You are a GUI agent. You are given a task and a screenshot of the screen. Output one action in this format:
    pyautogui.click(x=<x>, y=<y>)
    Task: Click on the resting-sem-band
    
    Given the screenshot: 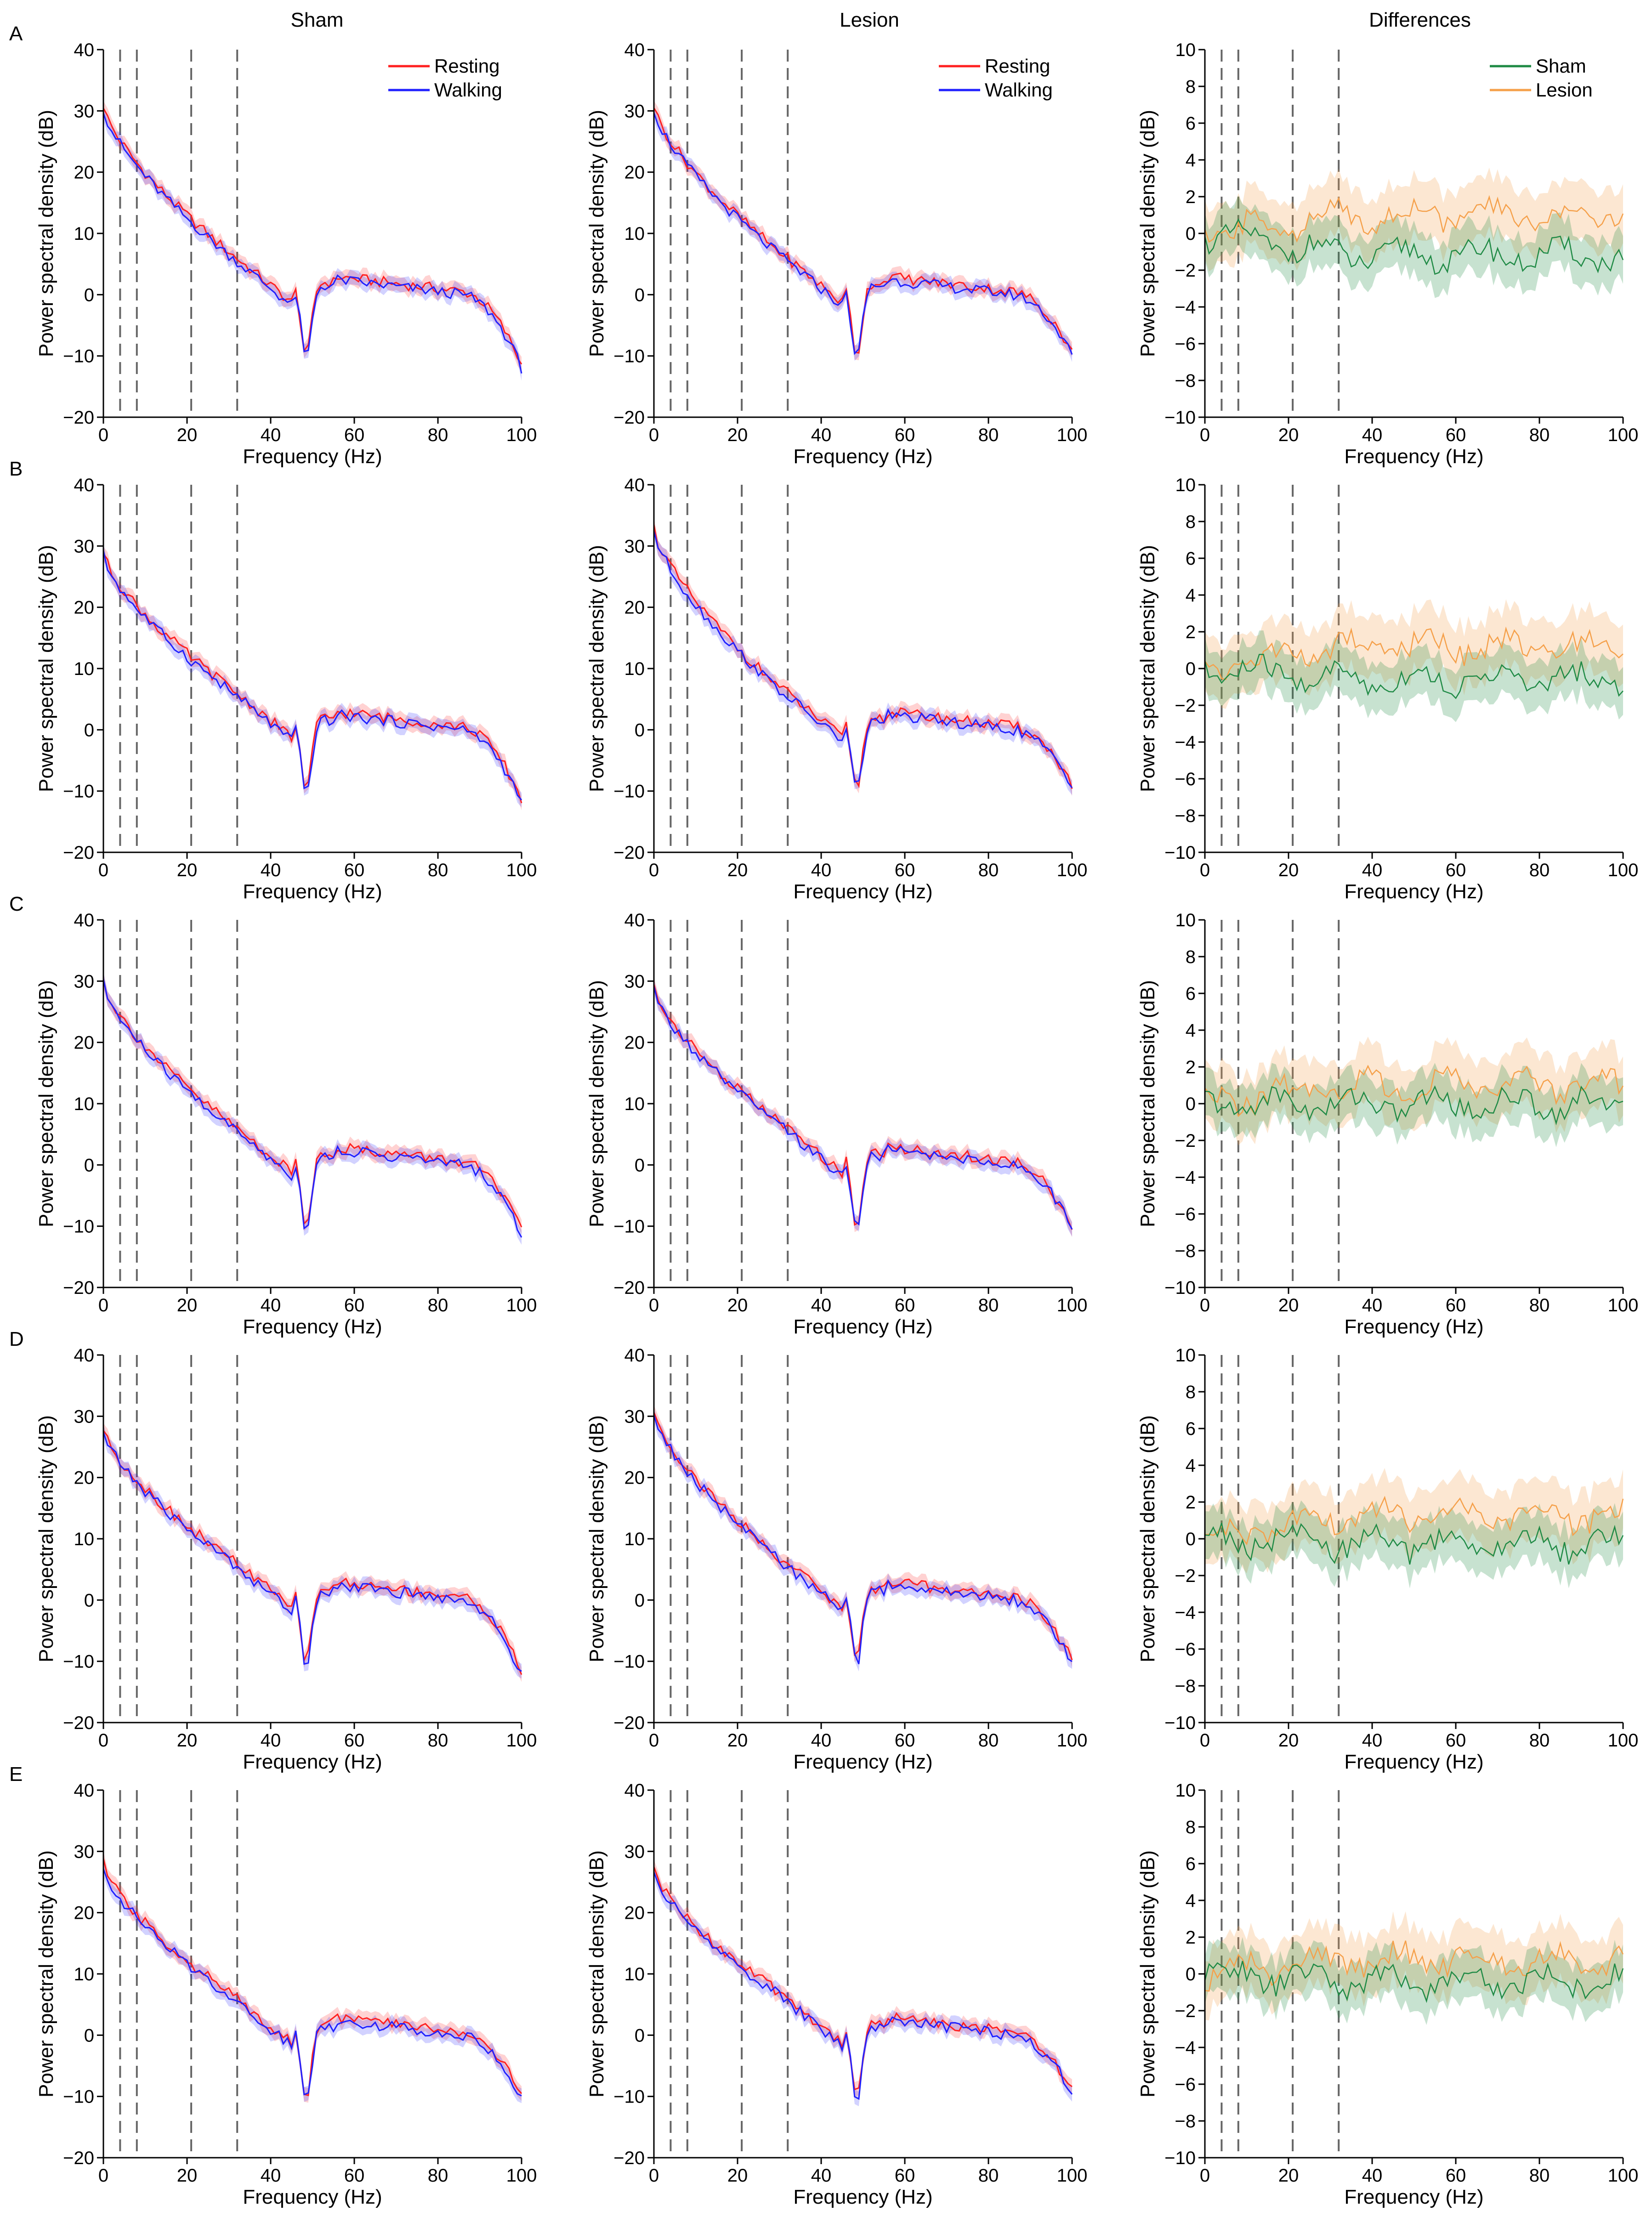 What is the action you would take?
    pyautogui.click(x=312, y=1552)
    